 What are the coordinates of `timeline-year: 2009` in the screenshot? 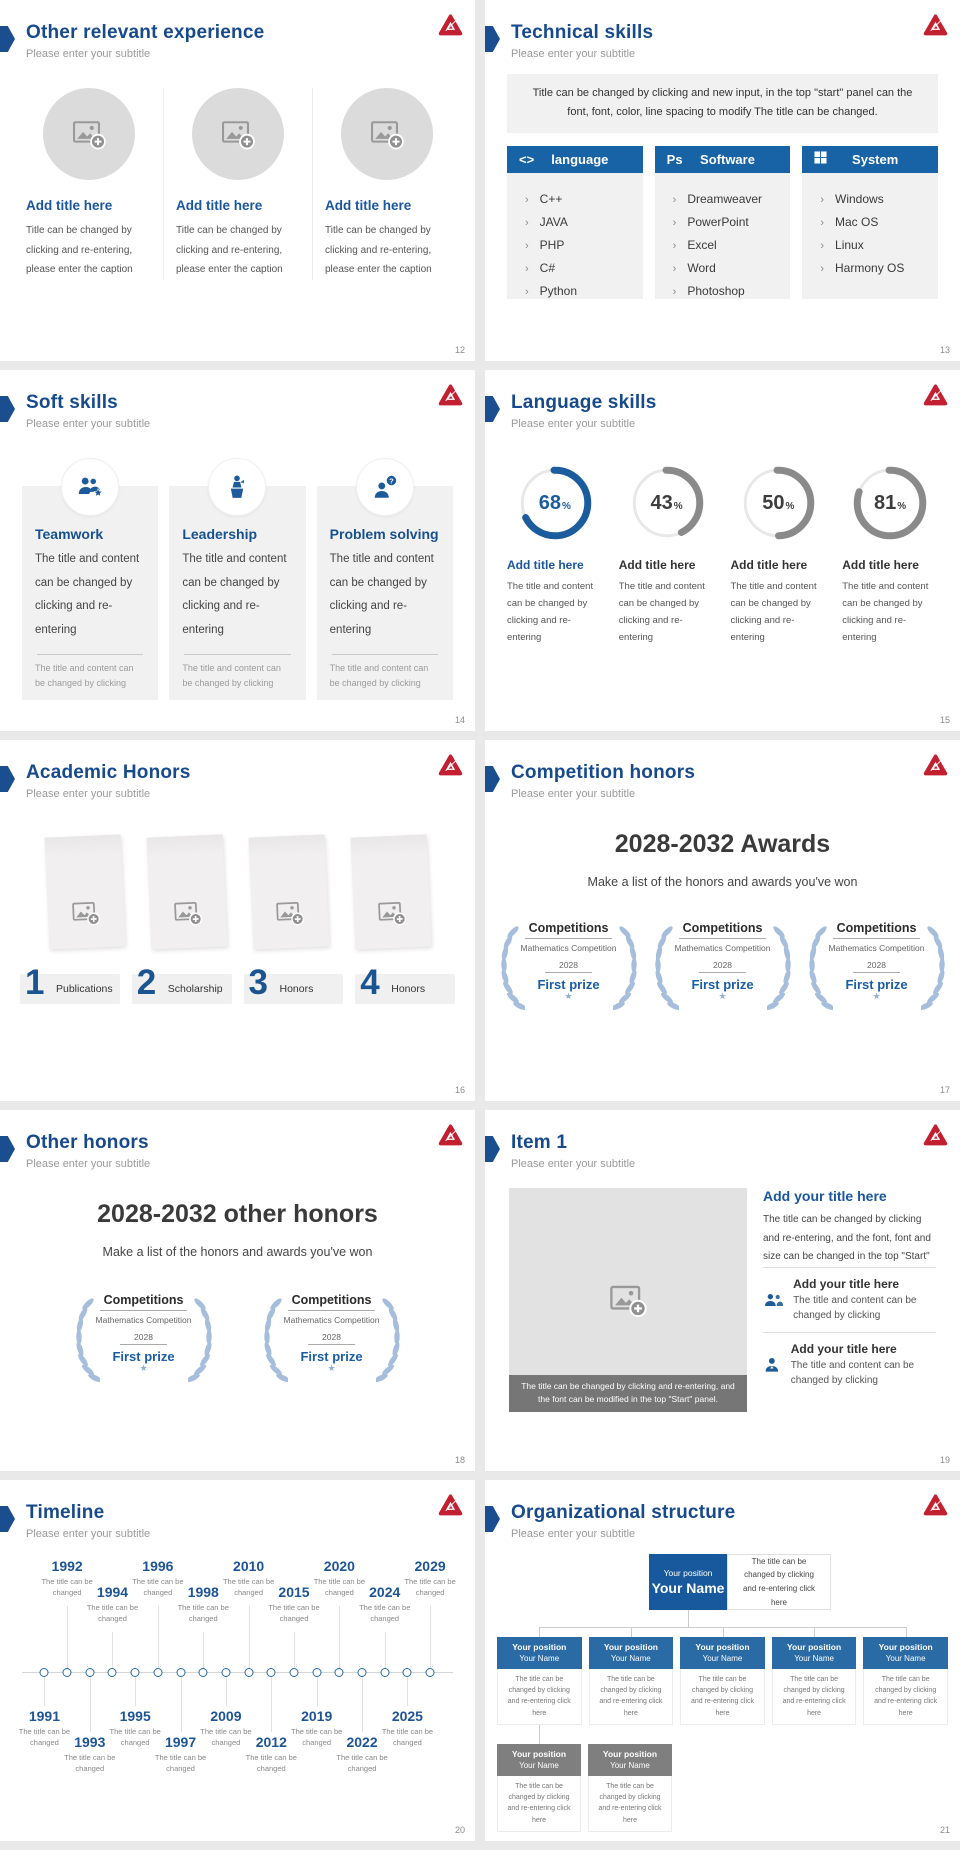 It's located at (226, 1716).